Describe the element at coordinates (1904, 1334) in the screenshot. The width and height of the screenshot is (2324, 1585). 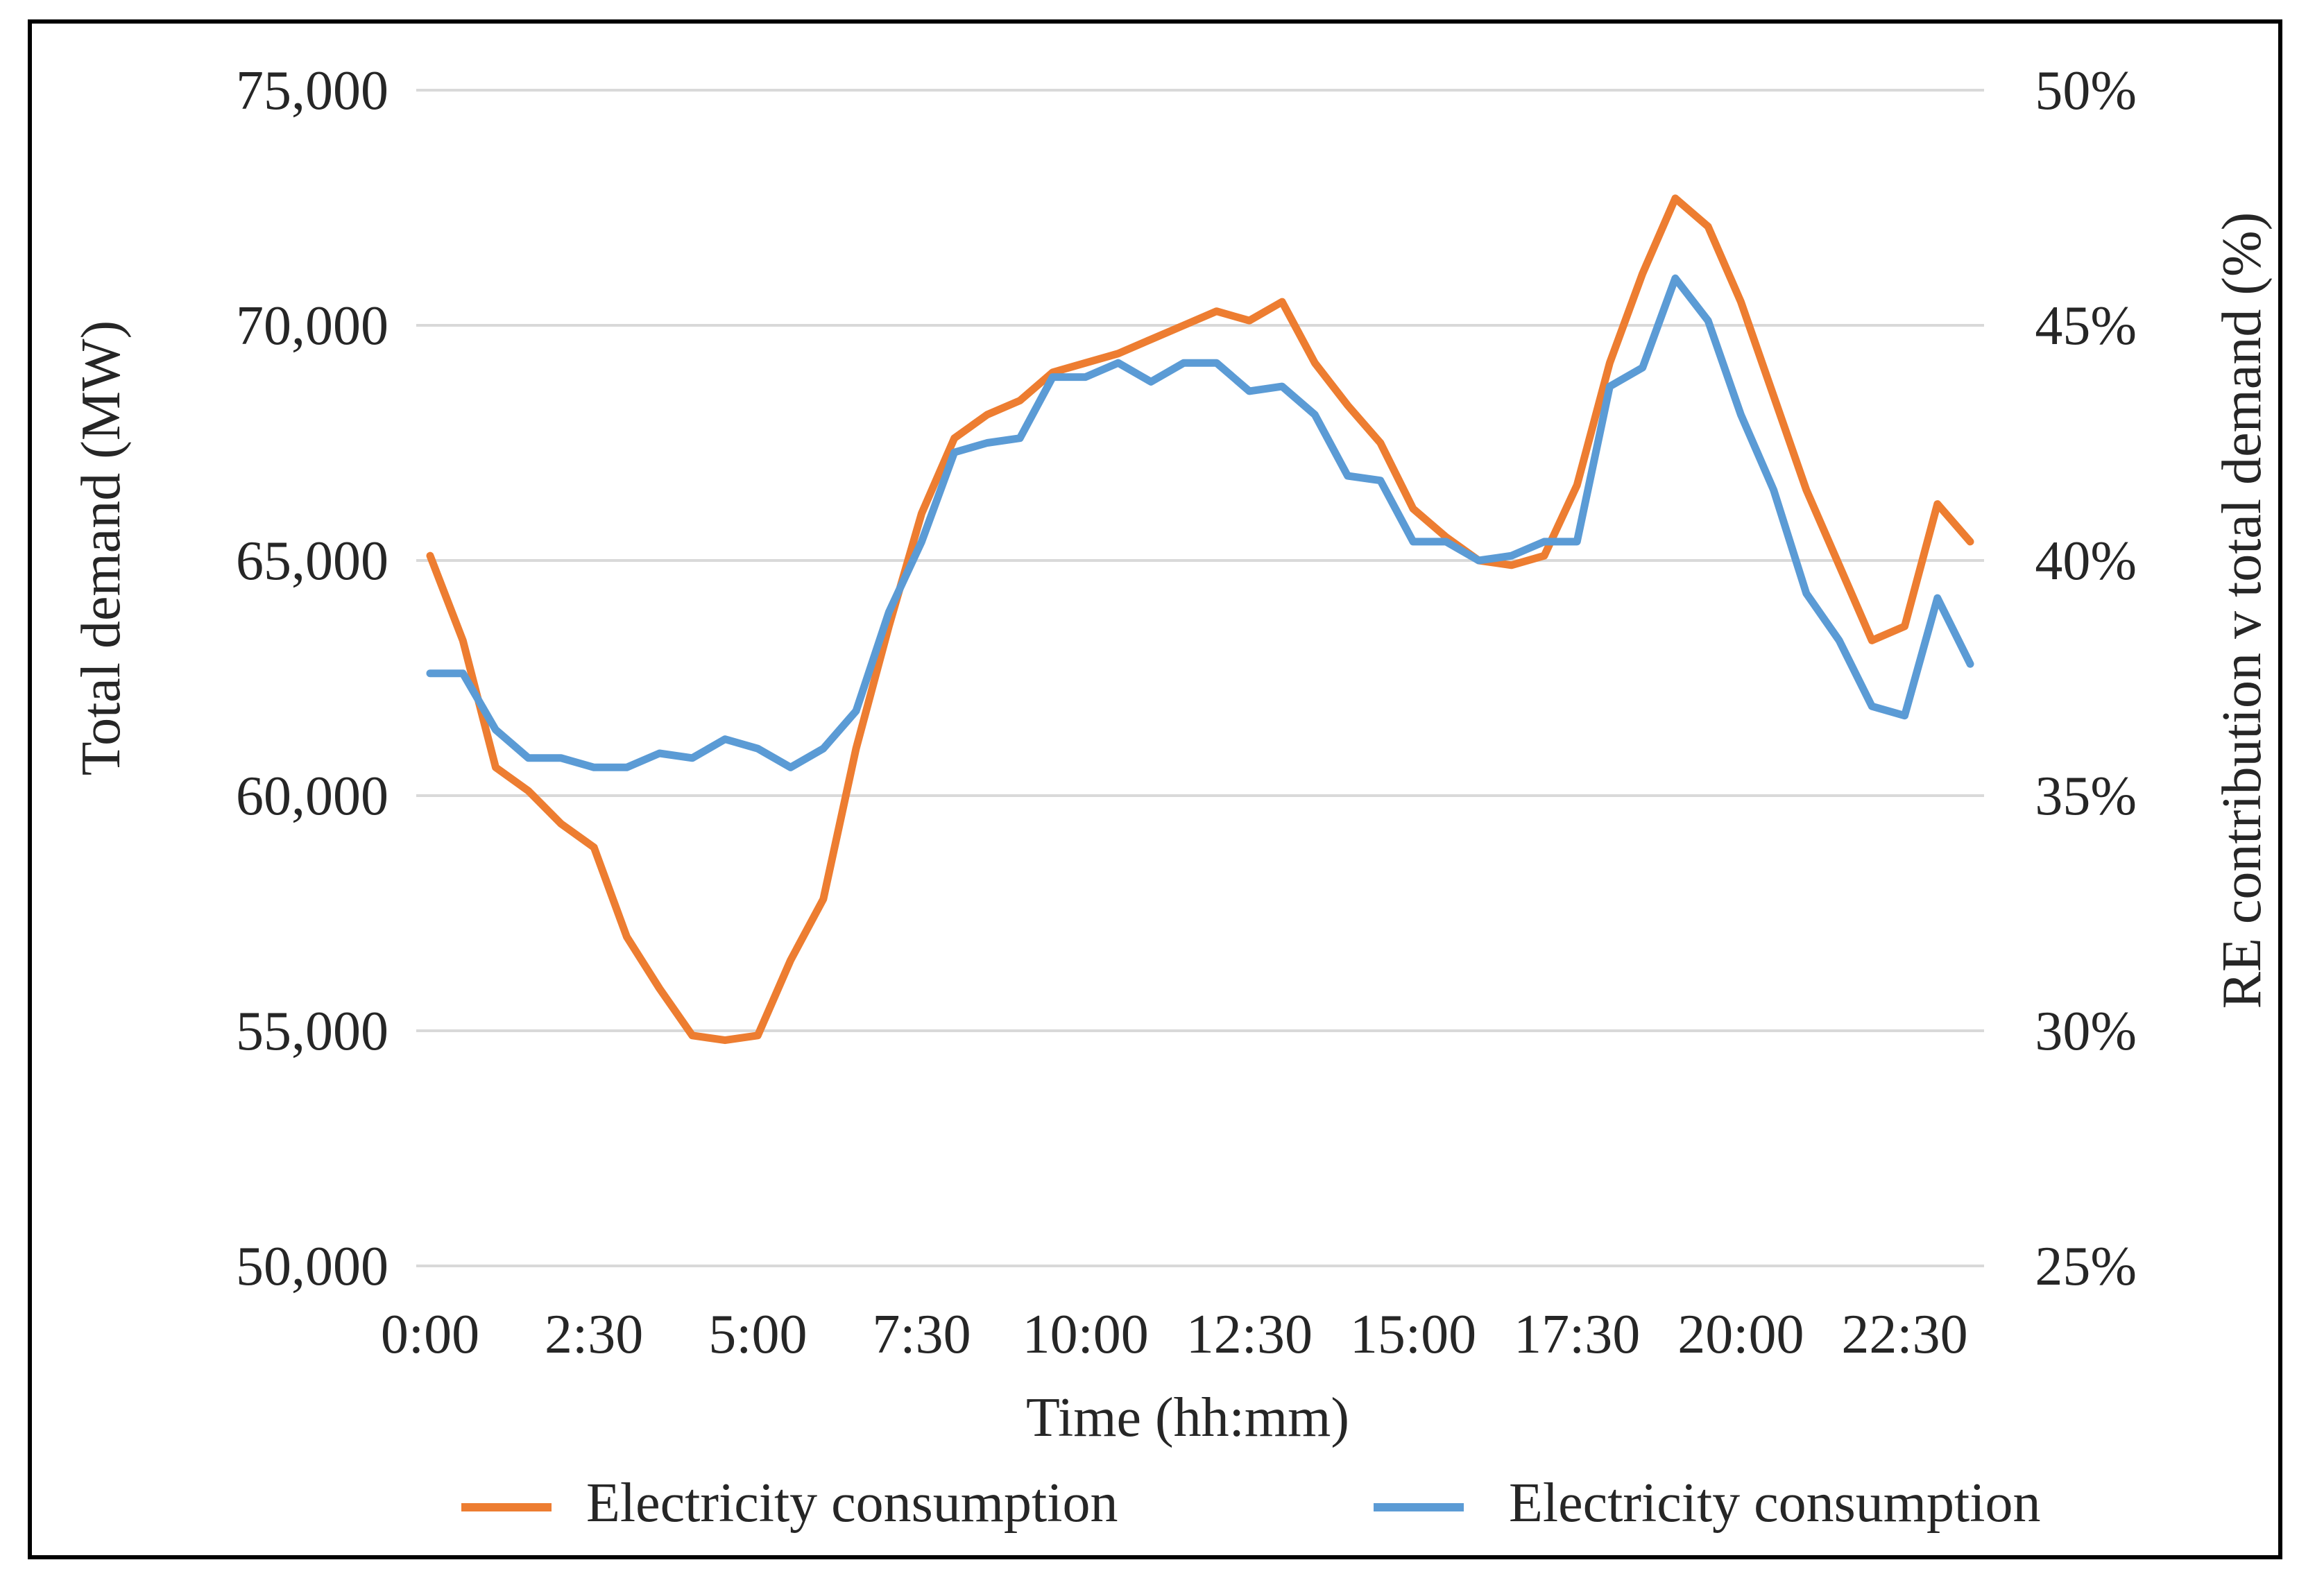
I see `x-tick-label: 22:30` at that location.